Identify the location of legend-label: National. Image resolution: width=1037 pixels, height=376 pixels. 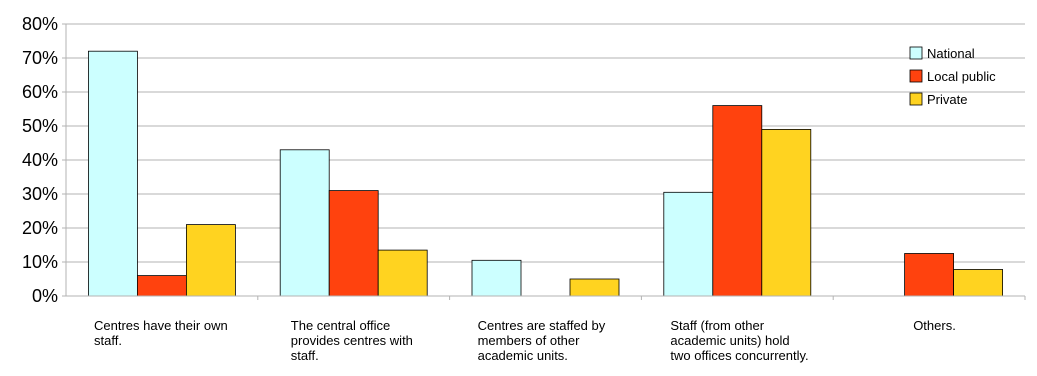
(951, 53).